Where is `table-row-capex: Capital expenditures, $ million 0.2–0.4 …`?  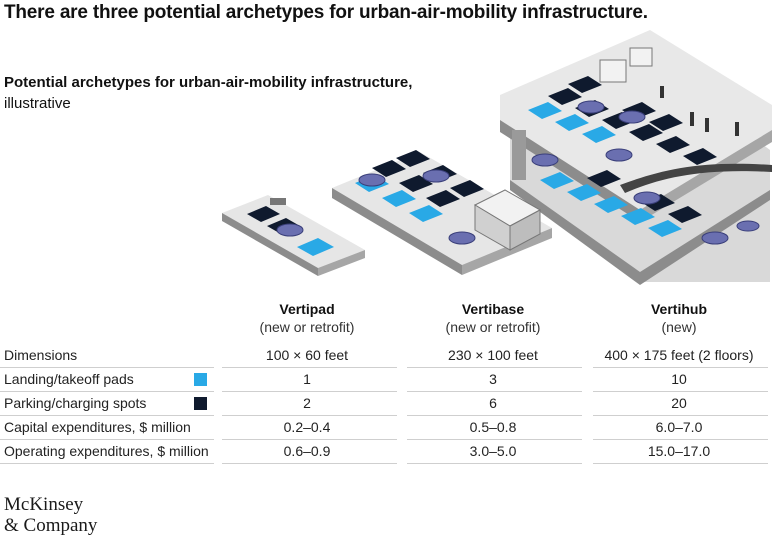
table-row-capex: Capital expenditures, $ million 0.2–0.4 … is located at coordinates (385, 427).